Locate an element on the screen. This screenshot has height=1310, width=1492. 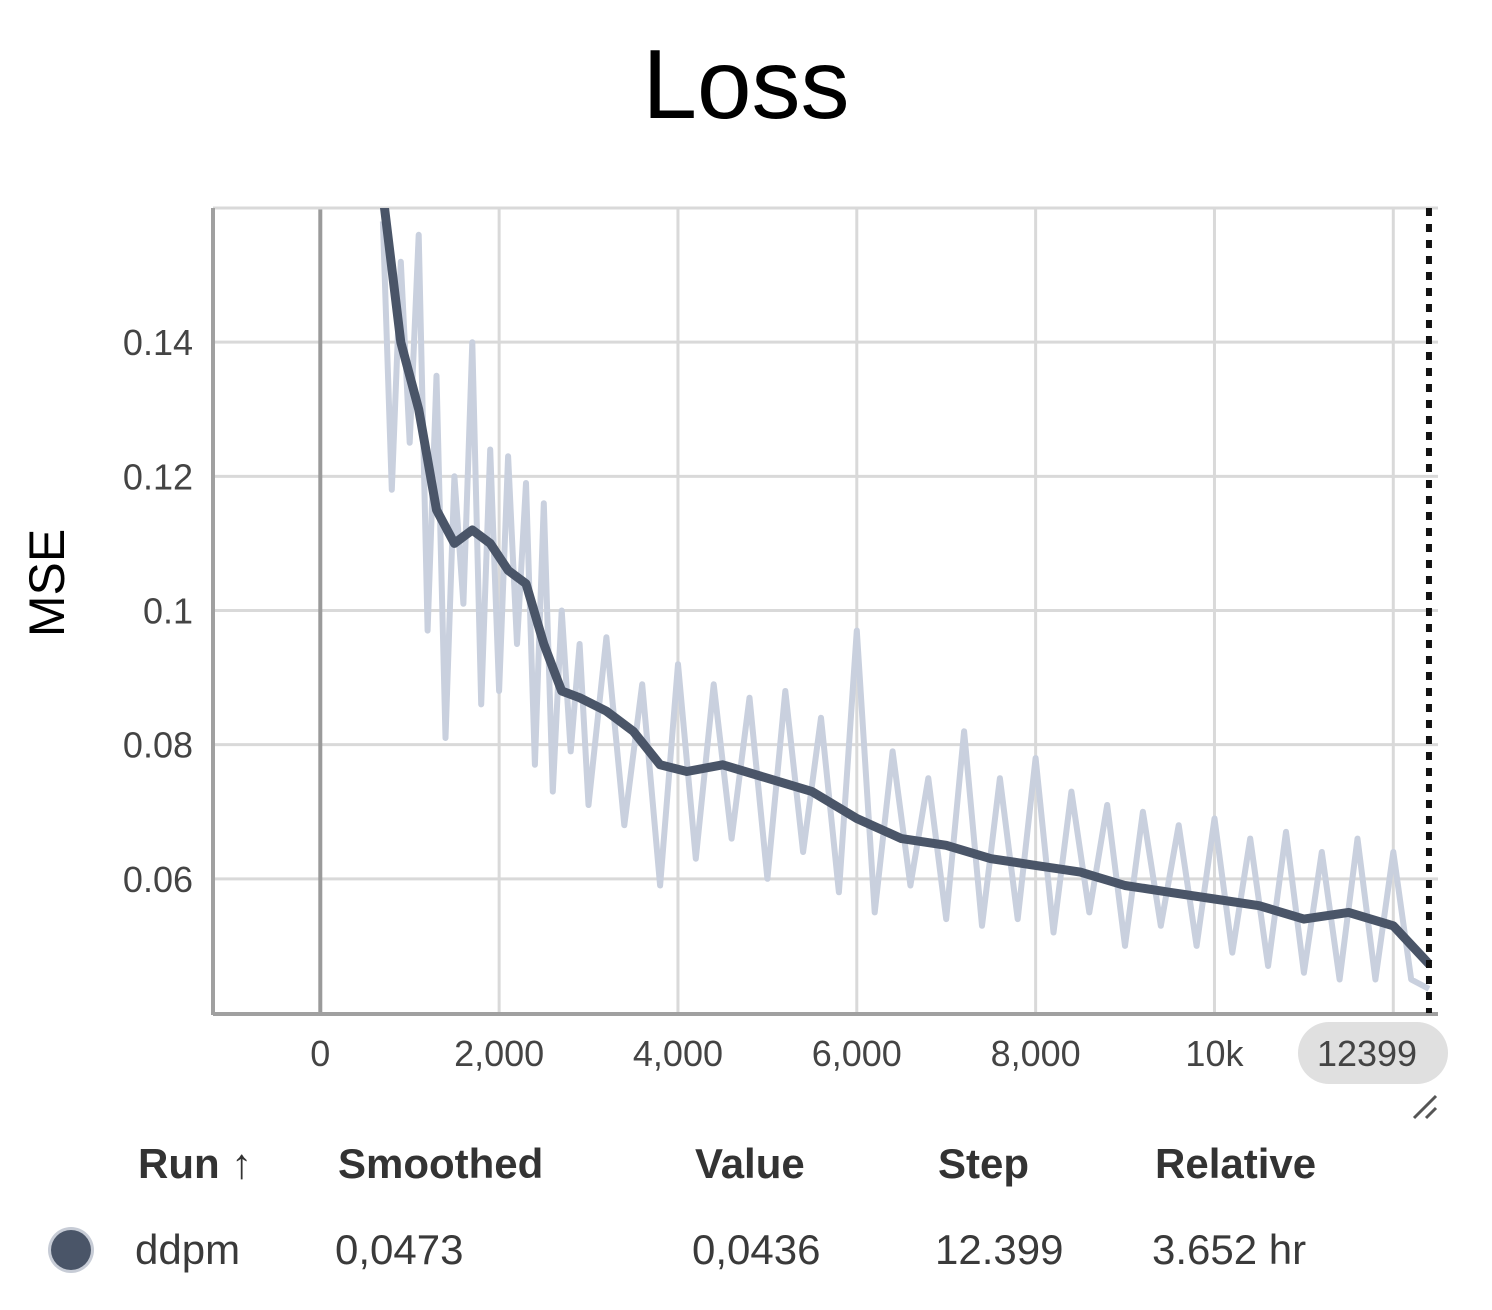
x-tick-label: 4,000 is located at coordinates (678, 1053).